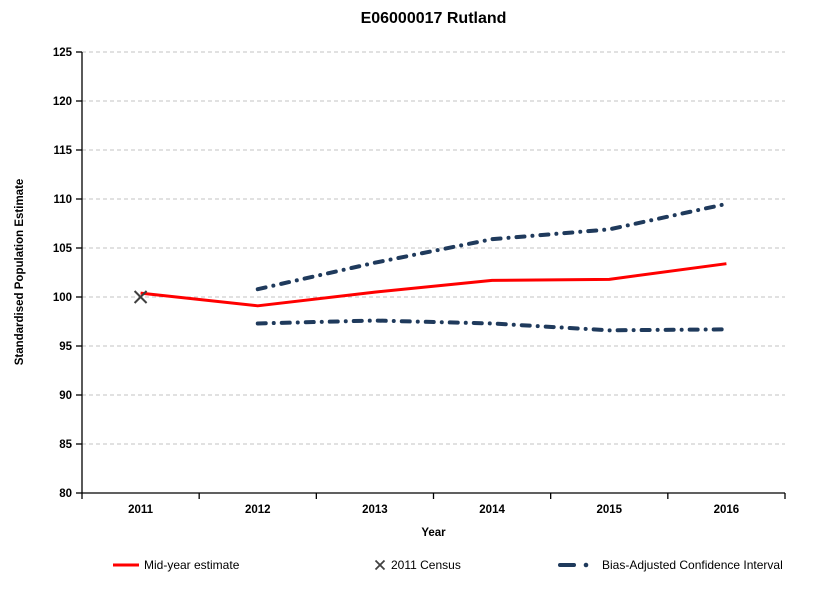 Image resolution: width=828 pixels, height=596 pixels. Describe the element at coordinates (63, 249) in the screenshot. I see `y-tick-label: 105` at that location.